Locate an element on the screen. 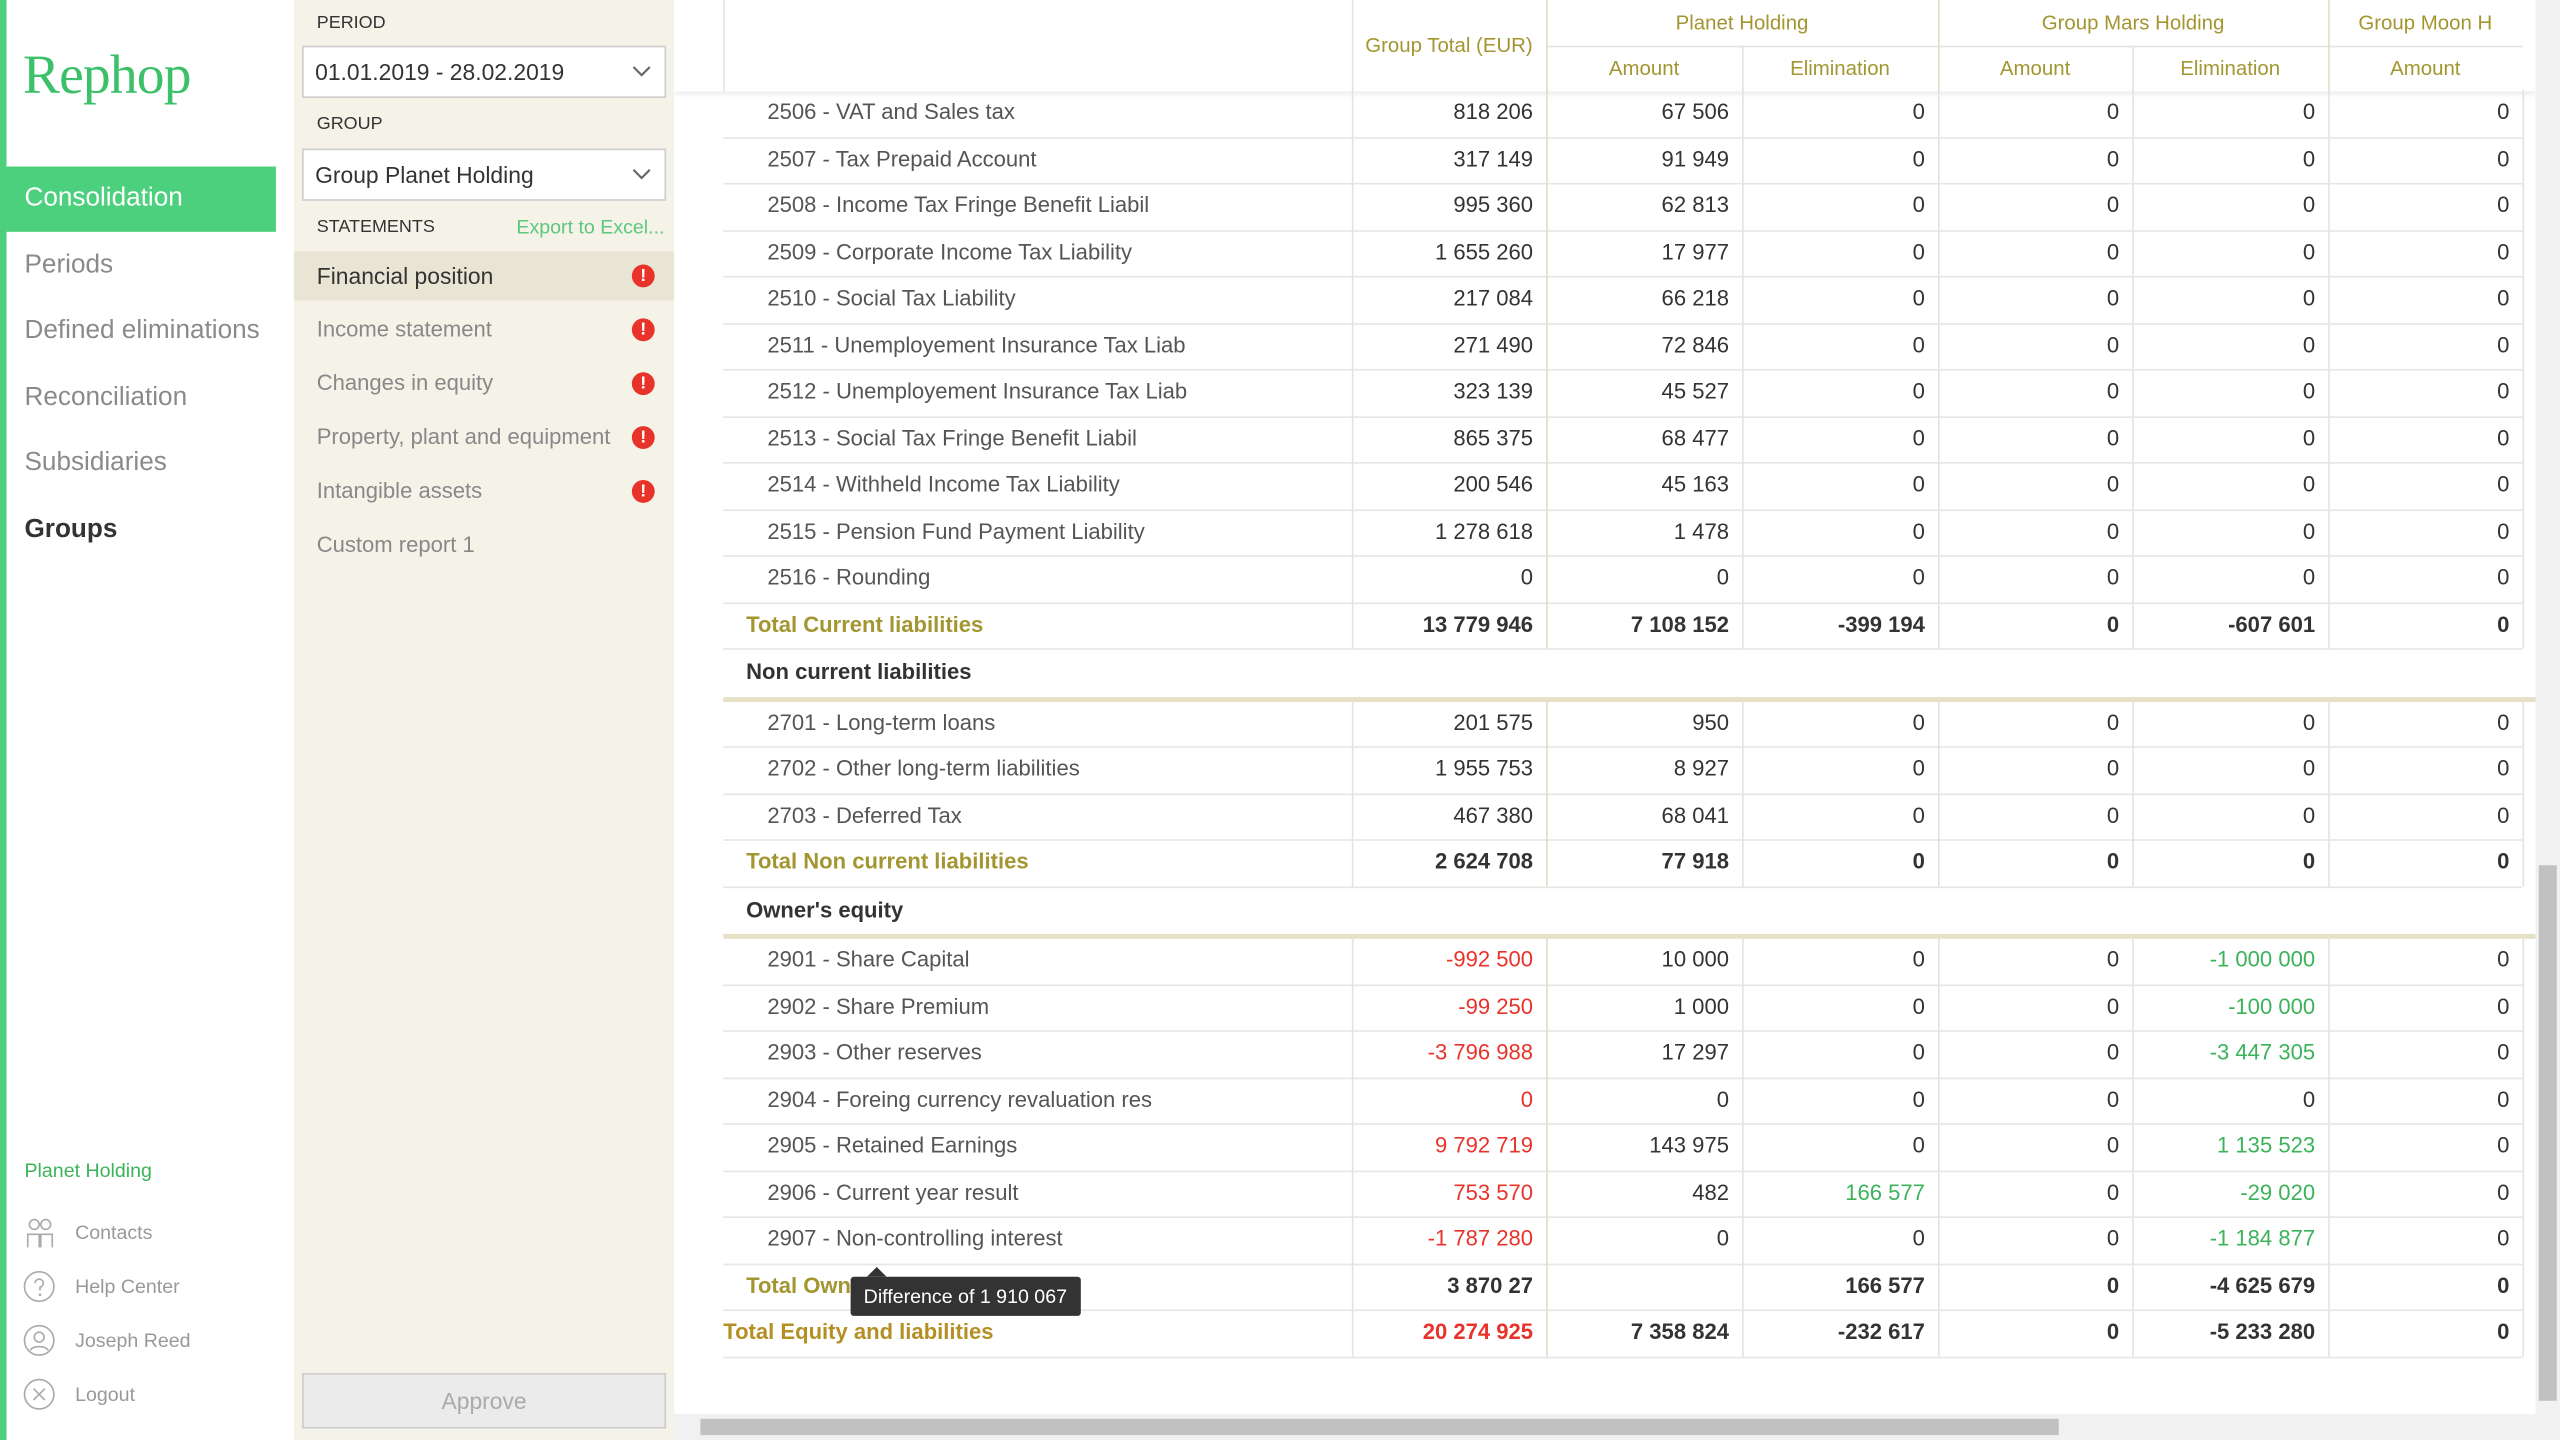 This screenshot has height=1440, width=2560. statement-item: Custom report 1 is located at coordinates (484, 545).